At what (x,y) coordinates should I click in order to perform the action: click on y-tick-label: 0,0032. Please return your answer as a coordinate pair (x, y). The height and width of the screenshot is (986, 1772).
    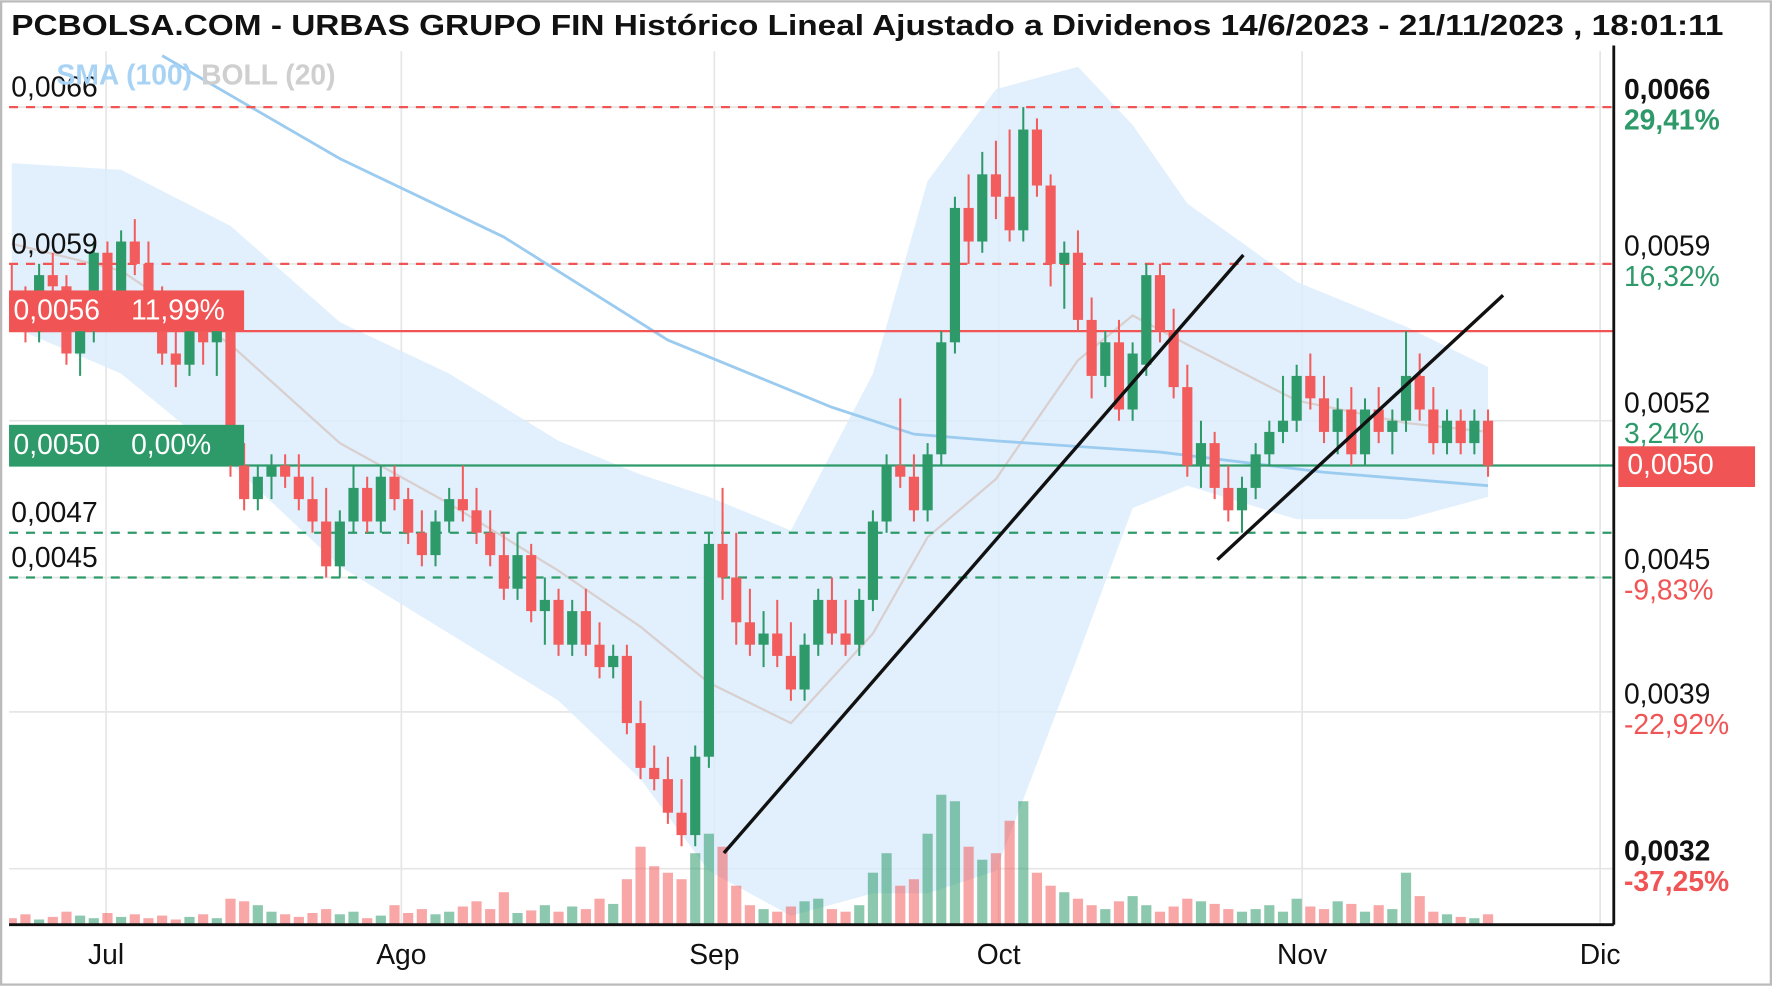
    Looking at the image, I should click on (1667, 850).